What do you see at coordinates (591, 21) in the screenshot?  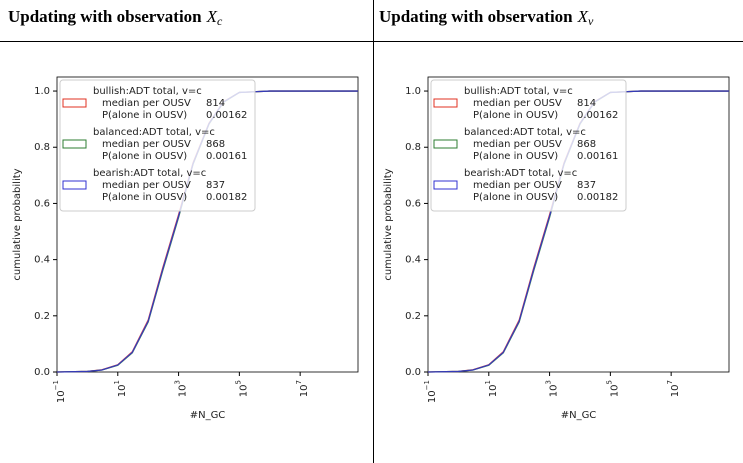 I see `title-sub: v` at bounding box center [591, 21].